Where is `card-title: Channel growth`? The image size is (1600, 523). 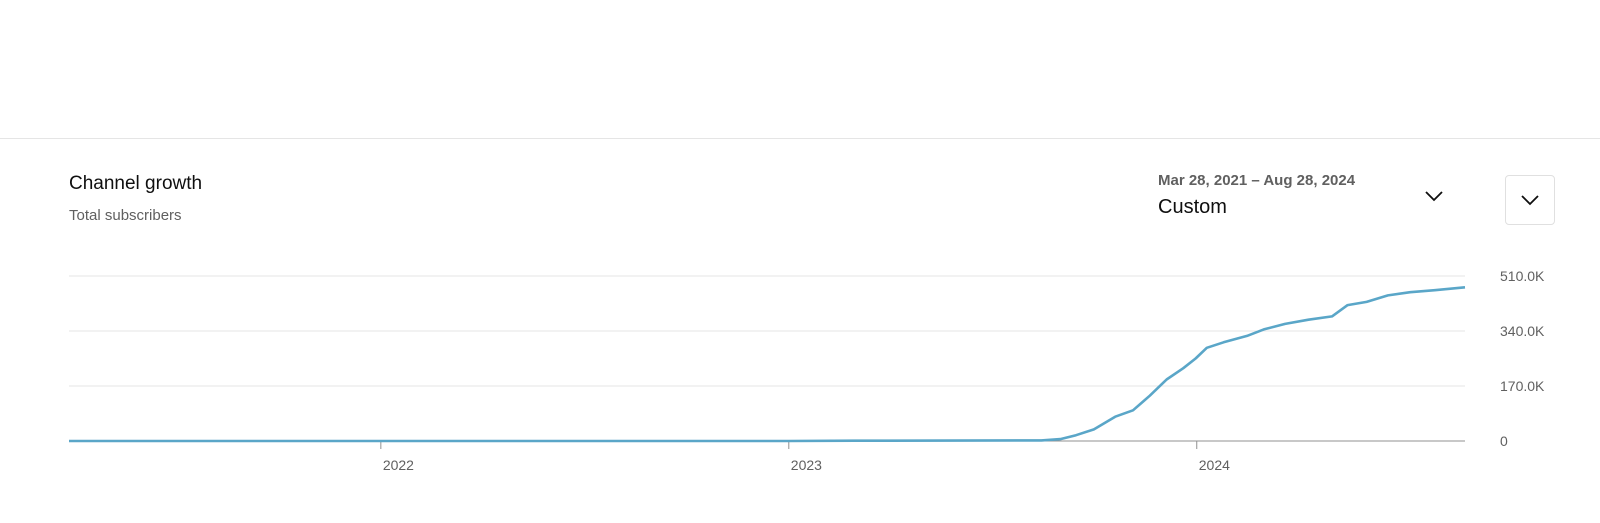
card-title: Channel growth is located at coordinates (136, 183).